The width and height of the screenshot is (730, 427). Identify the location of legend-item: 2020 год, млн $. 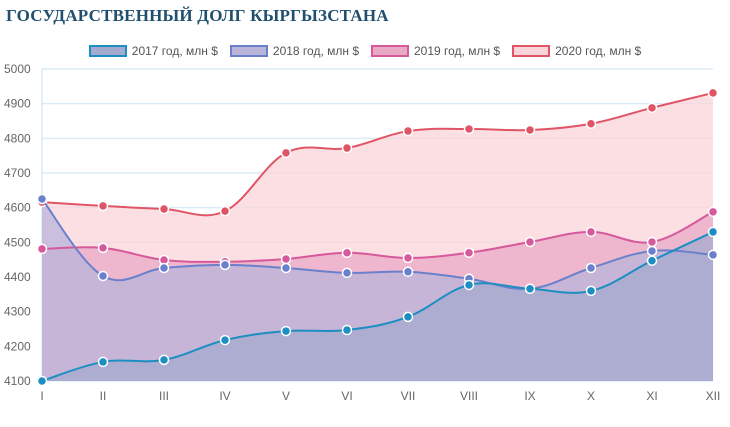
(576, 51).